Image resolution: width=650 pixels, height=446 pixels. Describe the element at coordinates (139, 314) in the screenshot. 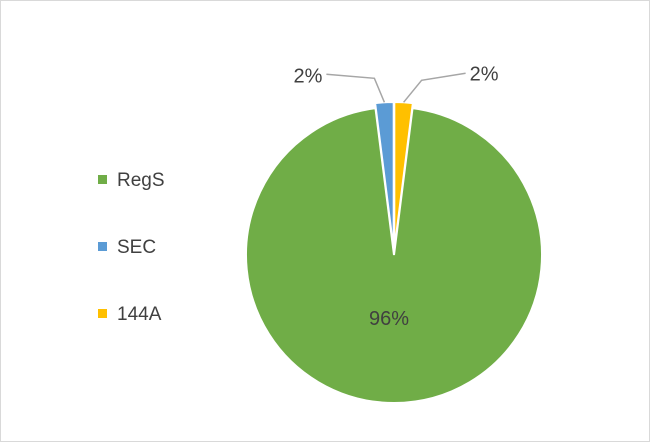

I see `legend-label-144a: 144A` at that location.